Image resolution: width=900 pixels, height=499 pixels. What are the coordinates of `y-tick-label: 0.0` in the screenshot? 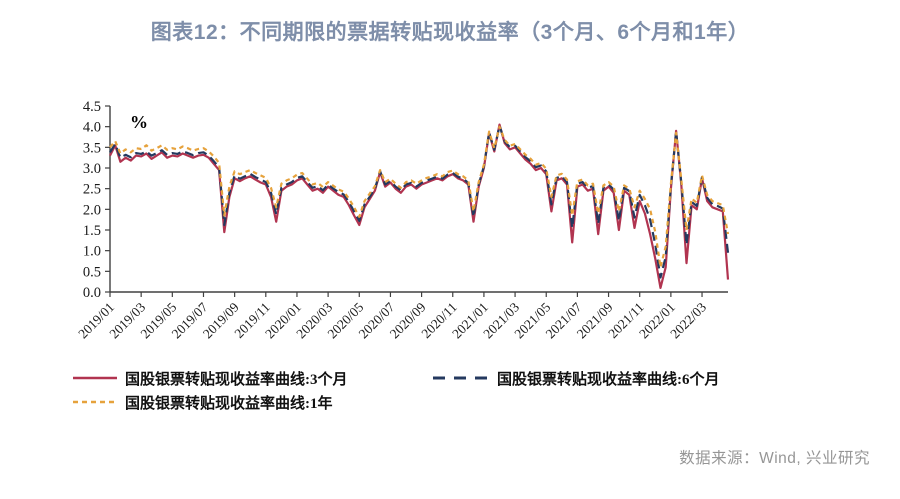 It's located at (92, 293).